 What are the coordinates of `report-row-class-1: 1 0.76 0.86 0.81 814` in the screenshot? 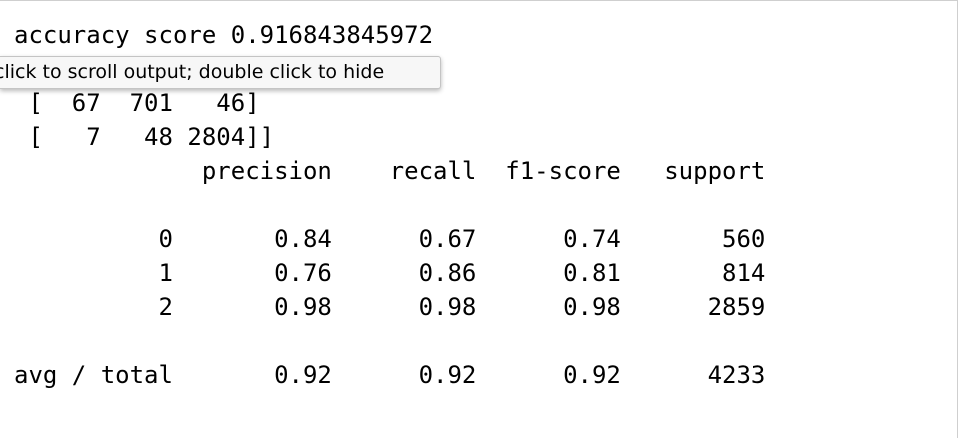 It's located at (390, 273).